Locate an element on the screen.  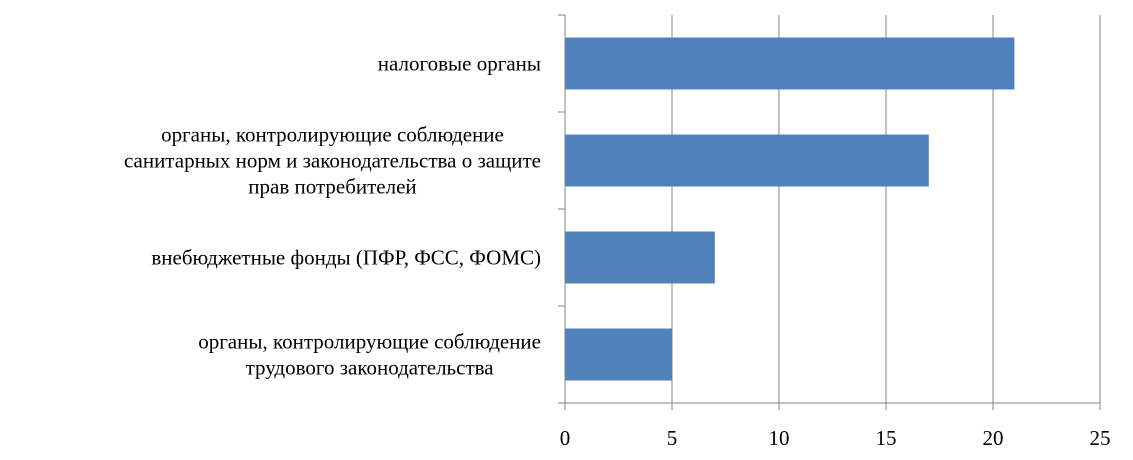
x-tick-labels: 0 5 10 15 20 25 is located at coordinates (835, 438).